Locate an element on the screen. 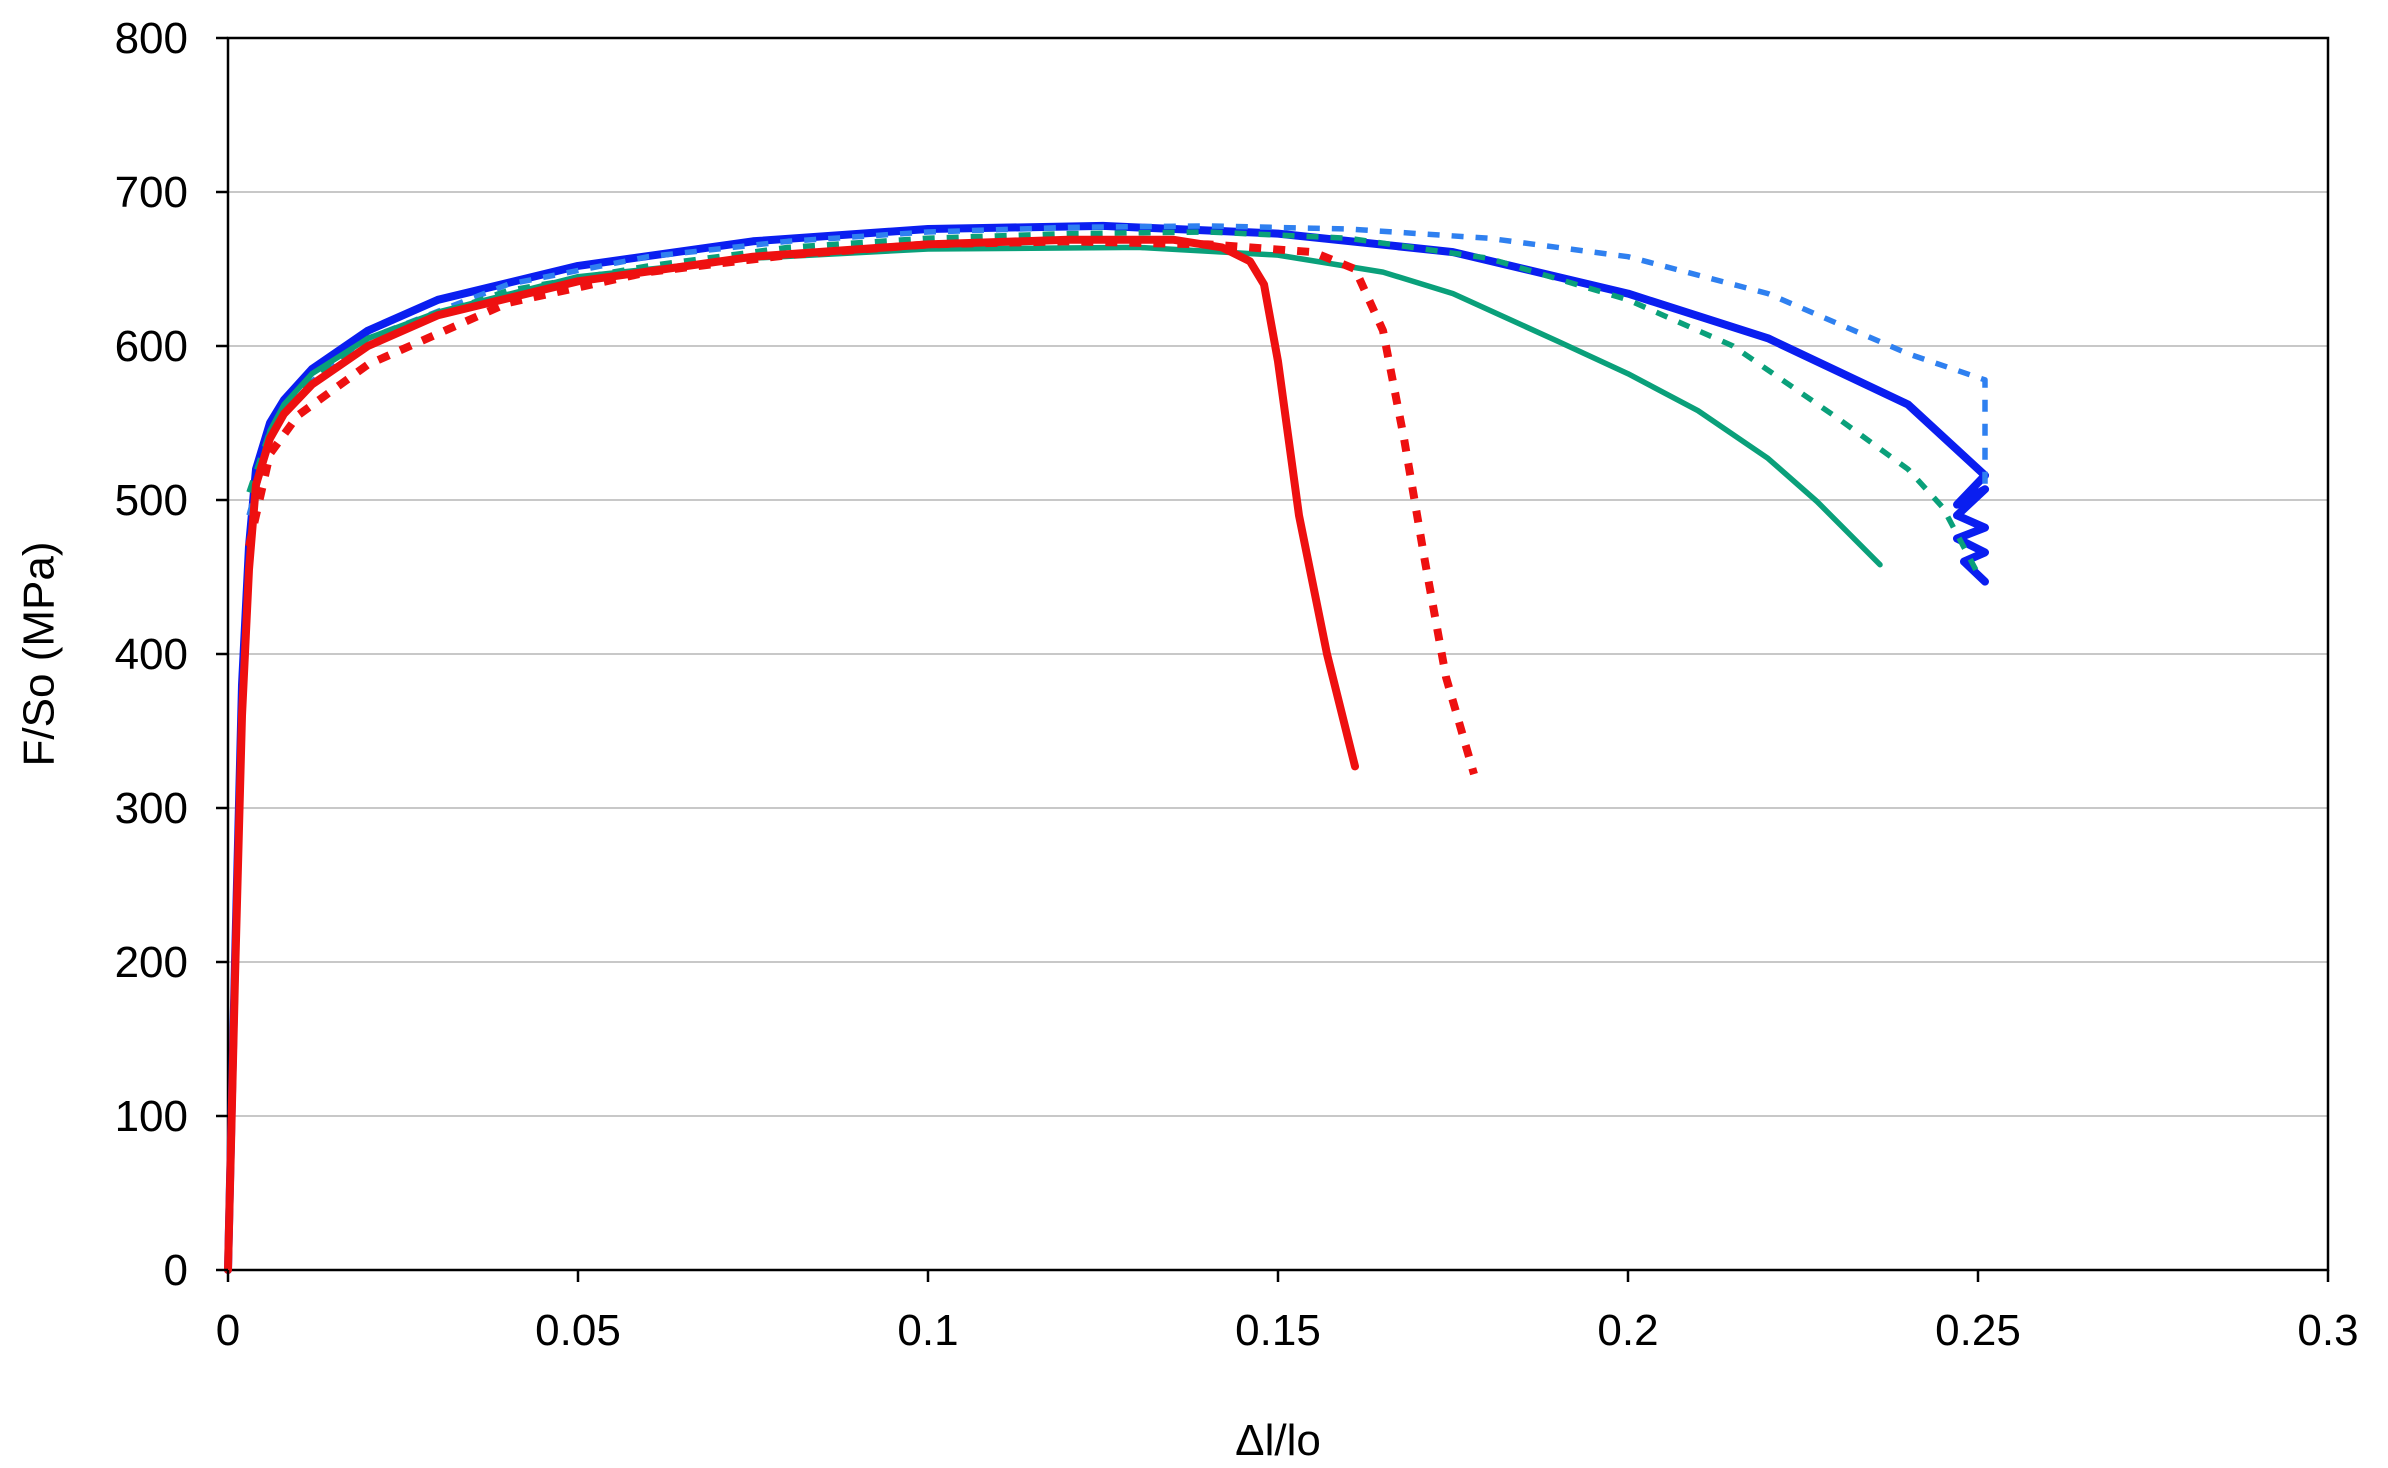 The width and height of the screenshot is (2388, 1468). x-axis-title: Δl/lo is located at coordinates (1278, 1440).